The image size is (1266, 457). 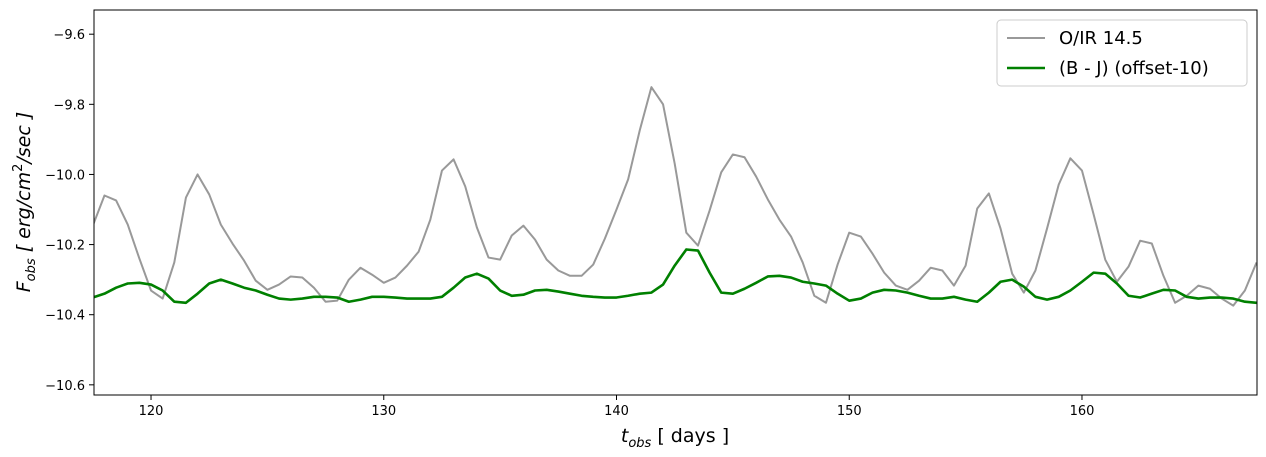 What do you see at coordinates (65, 175) in the screenshot?
I see `y-tick-label: −10.0` at bounding box center [65, 175].